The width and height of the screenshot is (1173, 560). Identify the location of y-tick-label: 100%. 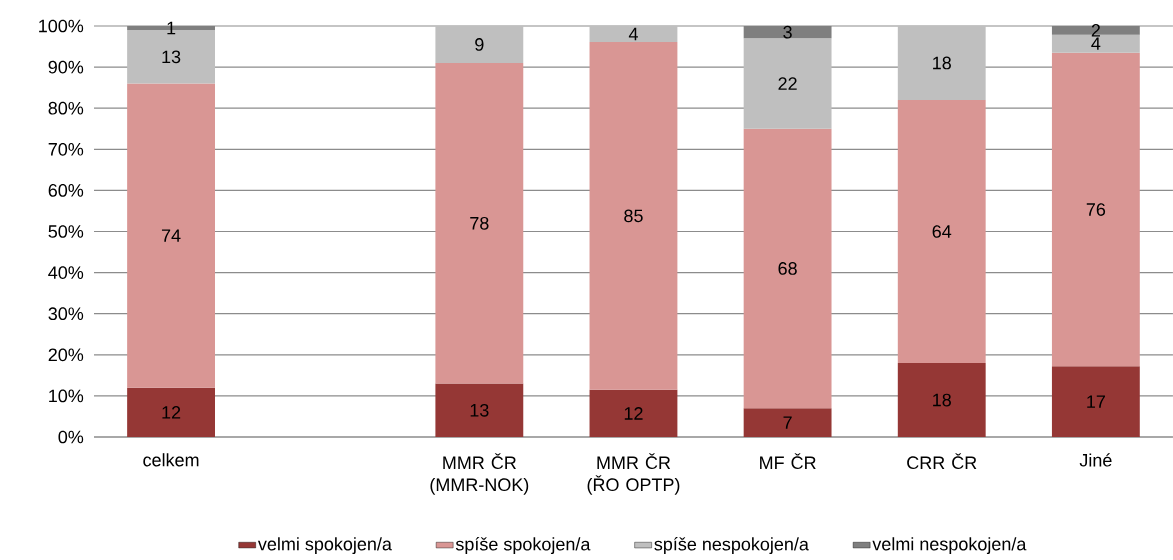
(61, 26).